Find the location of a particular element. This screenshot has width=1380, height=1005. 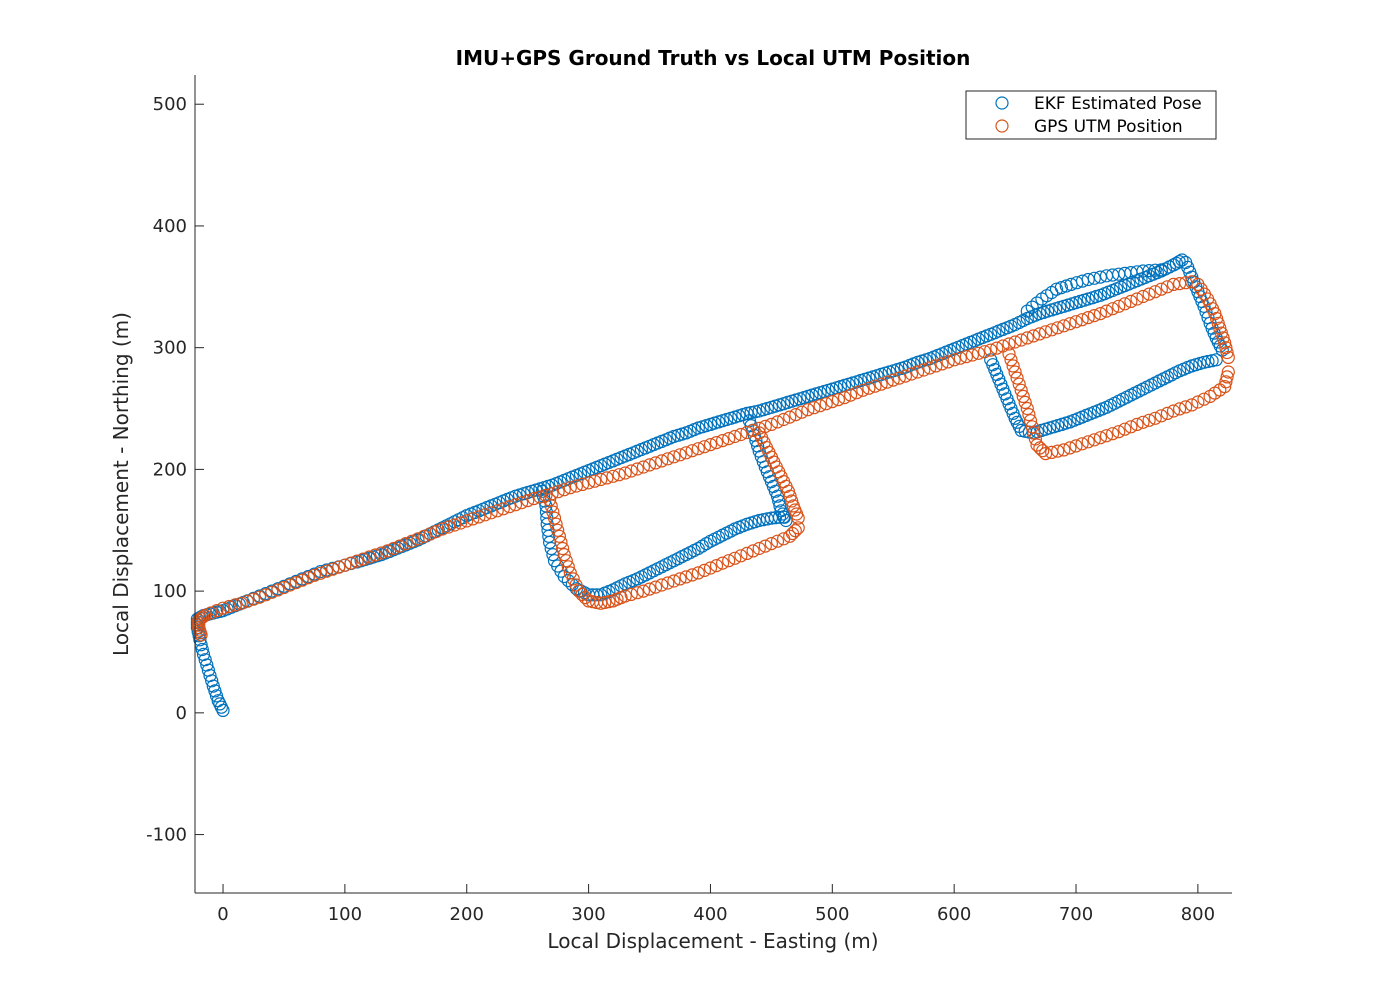

x-tick-label: 700 is located at coordinates (1076, 914).